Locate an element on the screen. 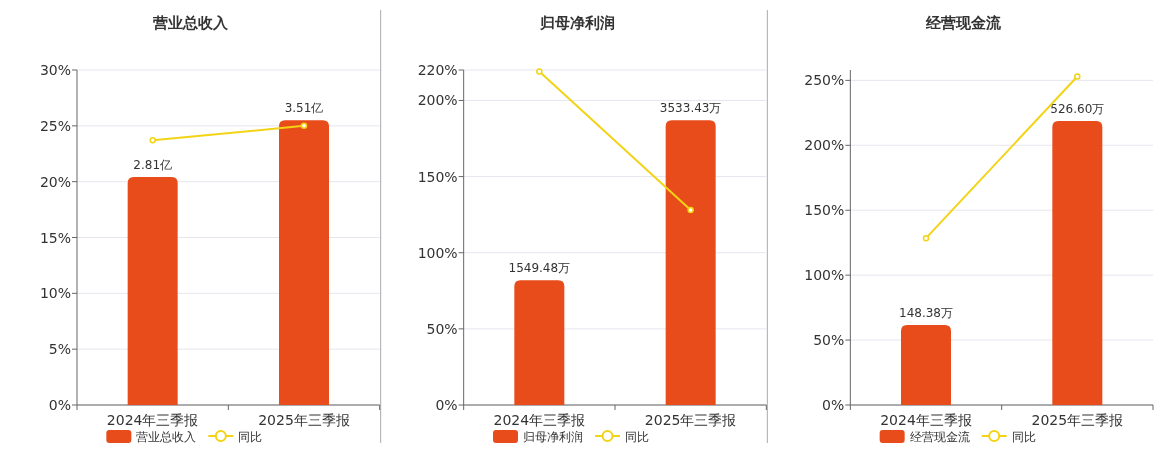  y-tick-label: 25% is located at coordinates (55, 125).